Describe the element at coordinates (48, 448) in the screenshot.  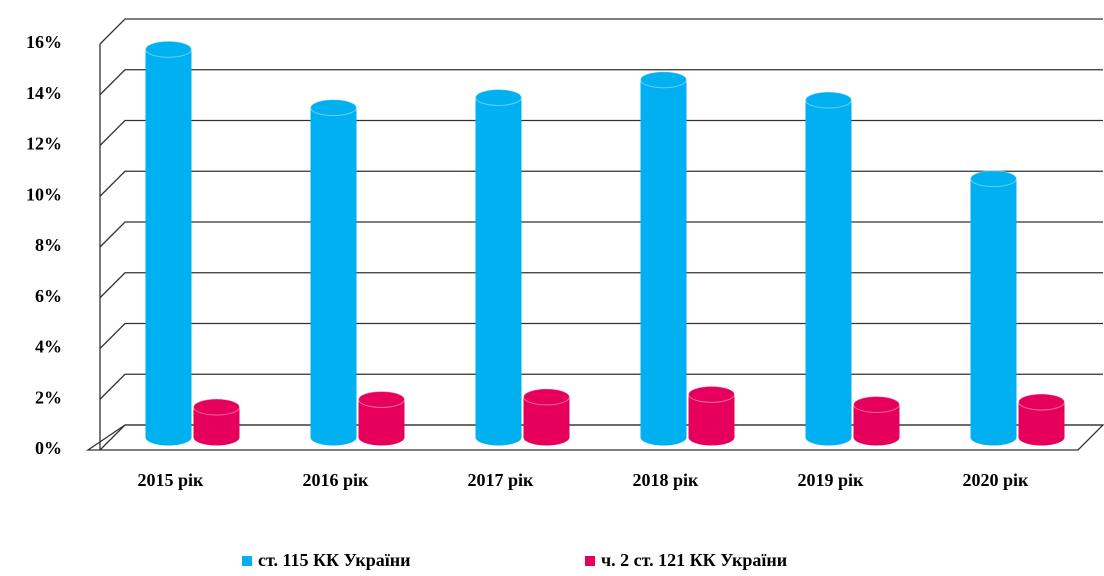
I see `y-tick-label: 0%` at that location.